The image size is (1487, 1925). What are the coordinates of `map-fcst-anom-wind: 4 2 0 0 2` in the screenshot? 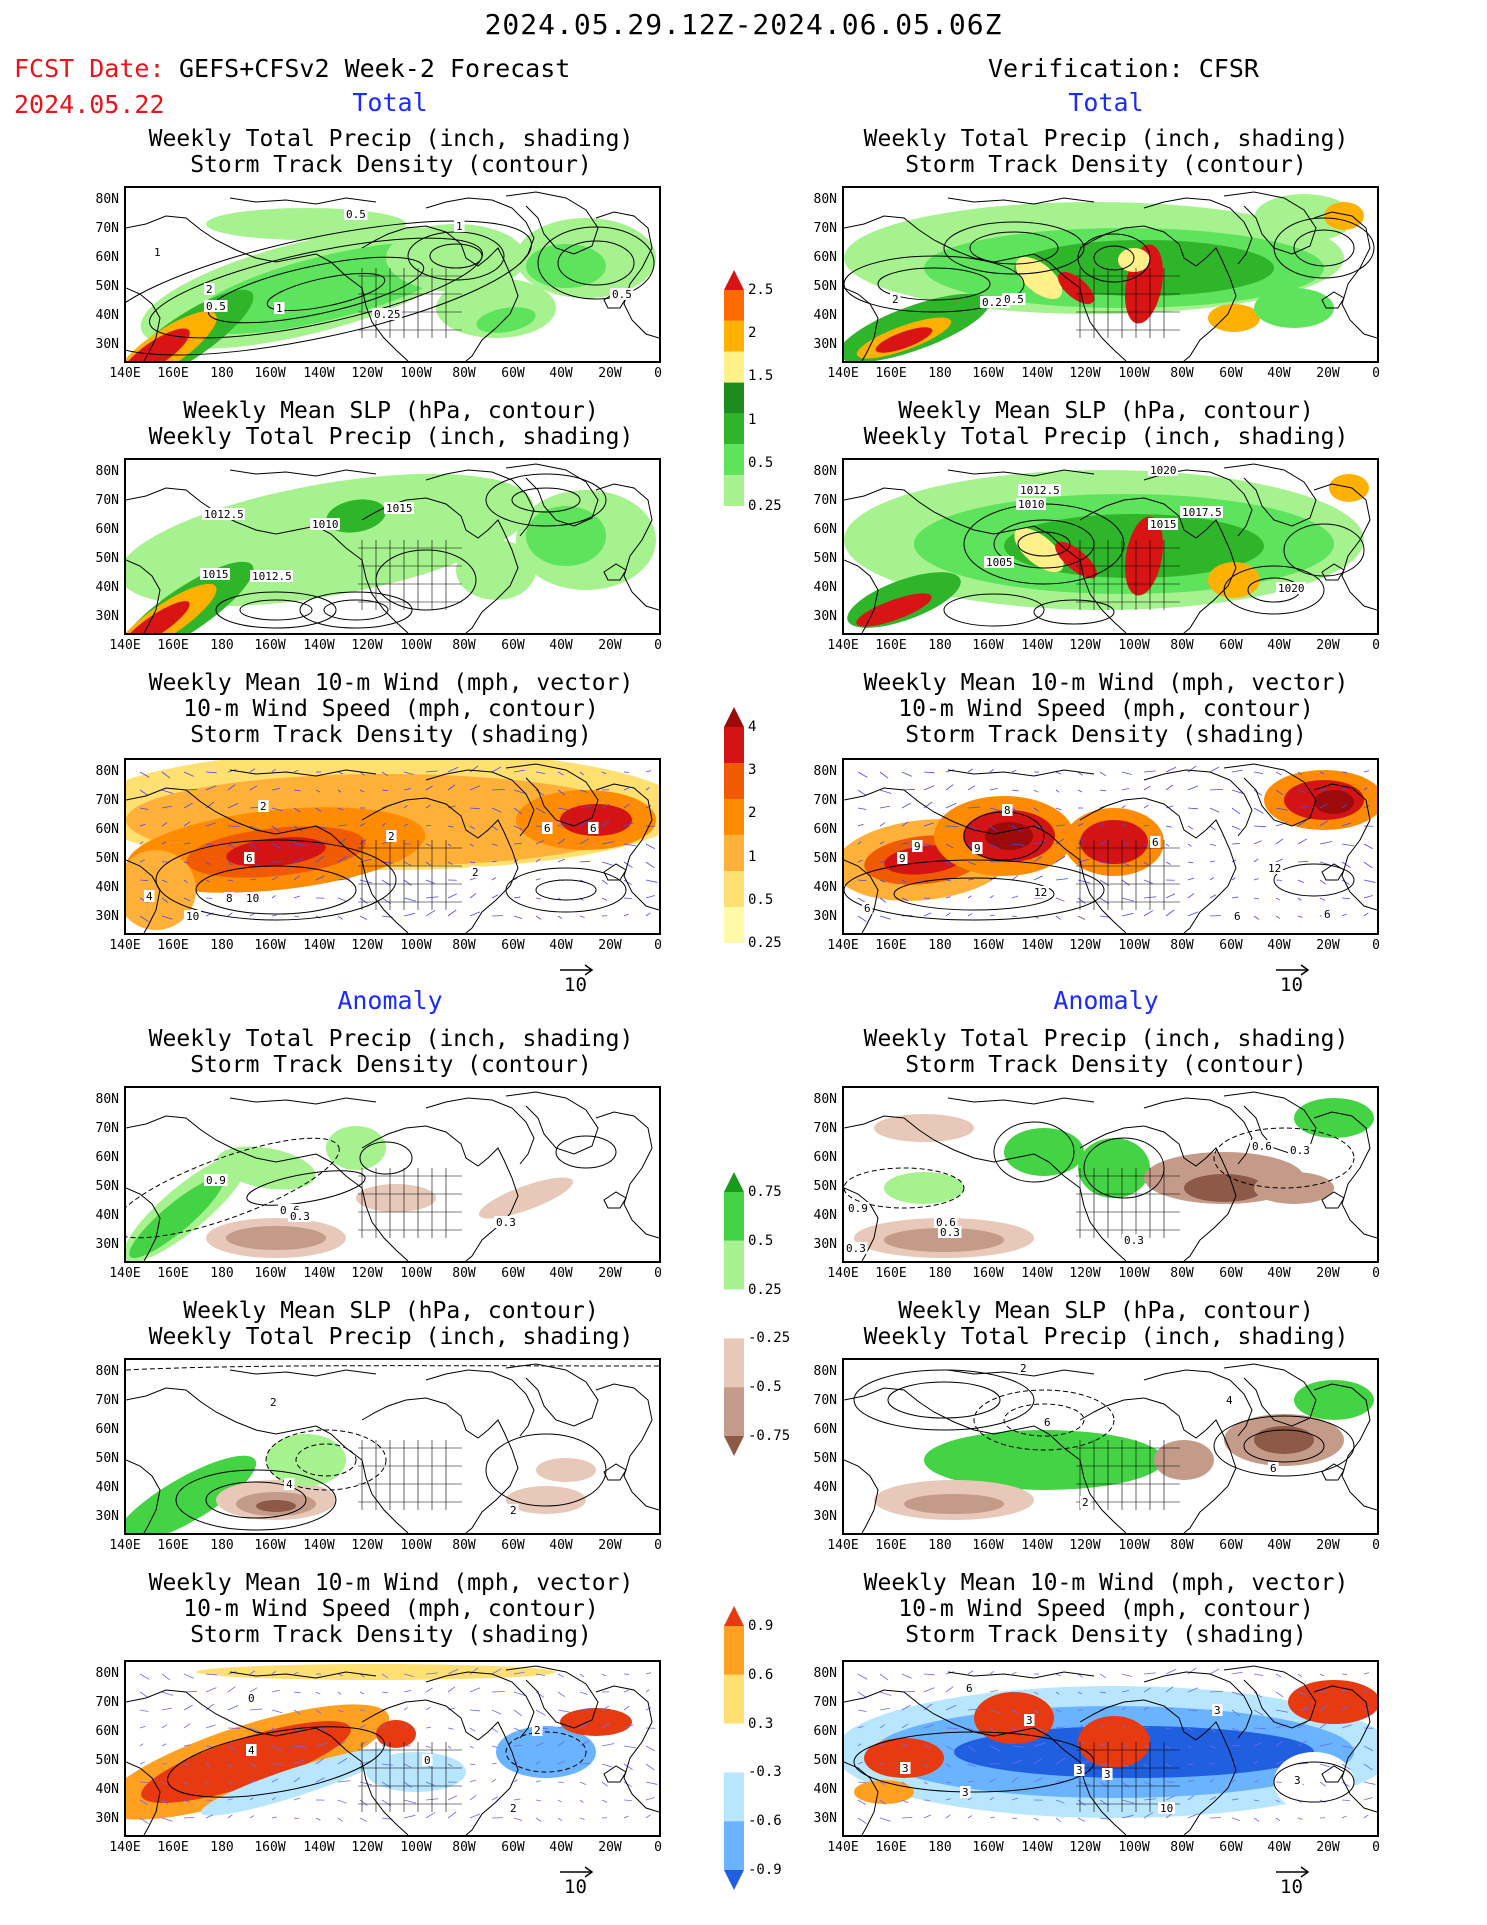 It's located at (392, 1748).